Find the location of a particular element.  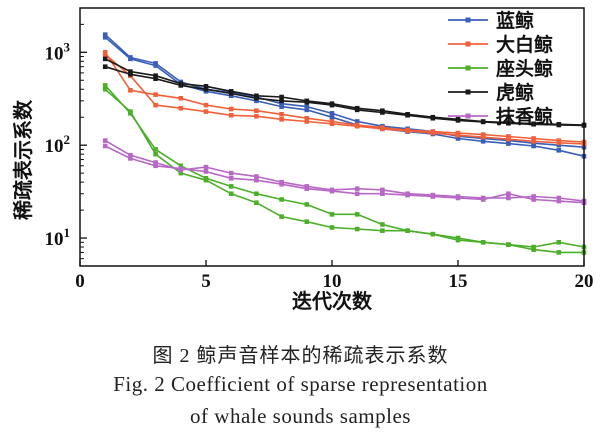

x-tick-label: 15 is located at coordinates (458, 281).